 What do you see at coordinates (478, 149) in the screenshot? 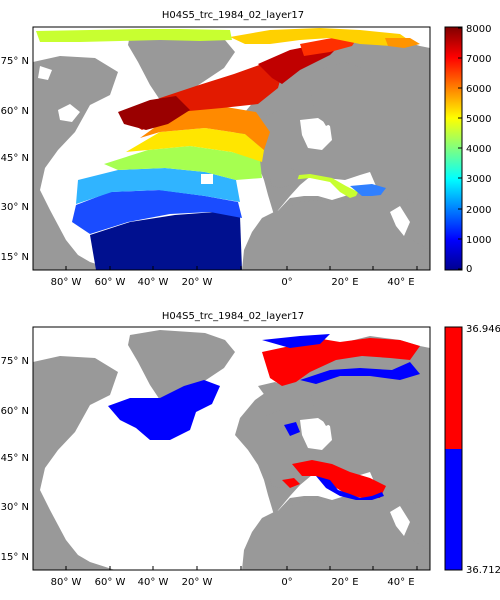
I see `svg-text: 4000` at bounding box center [478, 149].